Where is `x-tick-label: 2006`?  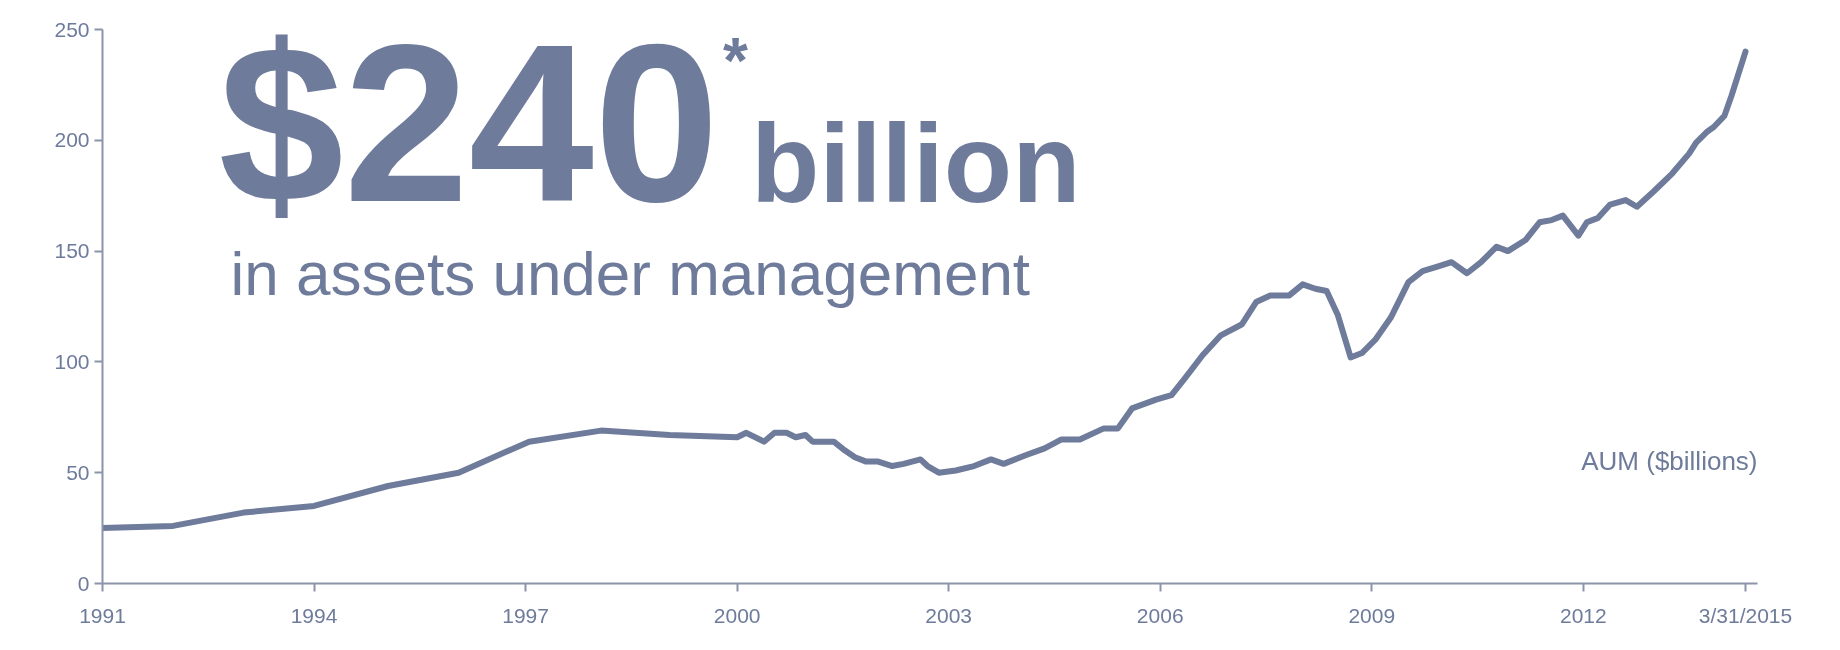
x-tick-label: 2006 is located at coordinates (1160, 615).